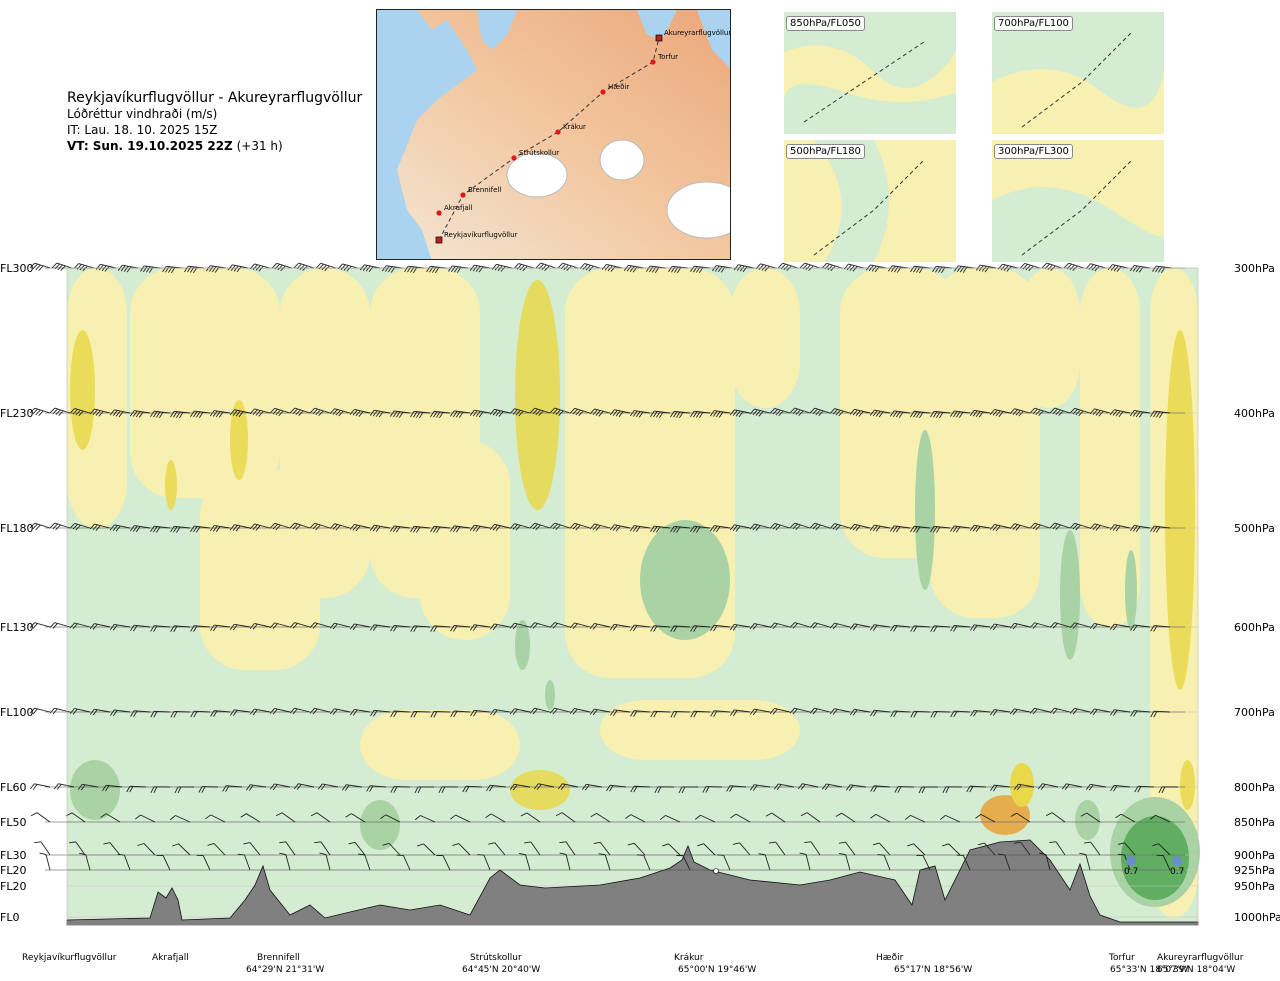 This screenshot has height=981, width=1280. What do you see at coordinates (278, 958) in the screenshot?
I see `route-point-name: Brennifell` at bounding box center [278, 958].